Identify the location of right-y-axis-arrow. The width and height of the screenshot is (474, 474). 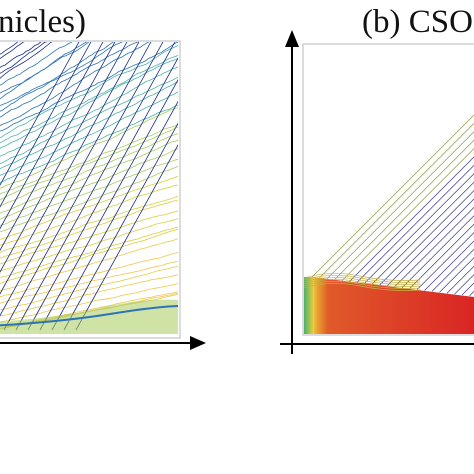
(292, 38).